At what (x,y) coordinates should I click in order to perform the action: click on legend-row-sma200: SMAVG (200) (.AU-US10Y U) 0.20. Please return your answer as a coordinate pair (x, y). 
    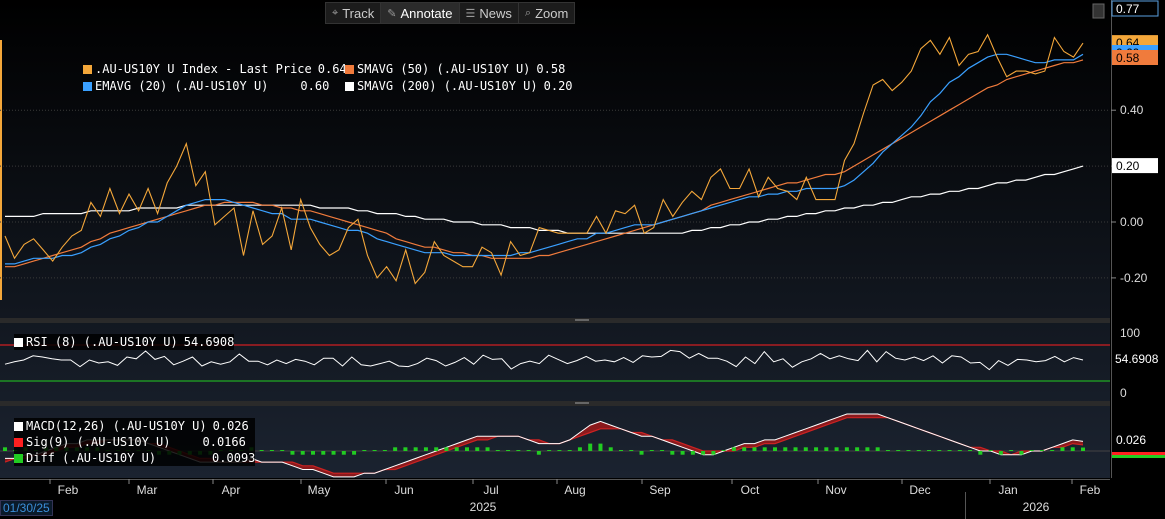
    Looking at the image, I should click on (459, 86).